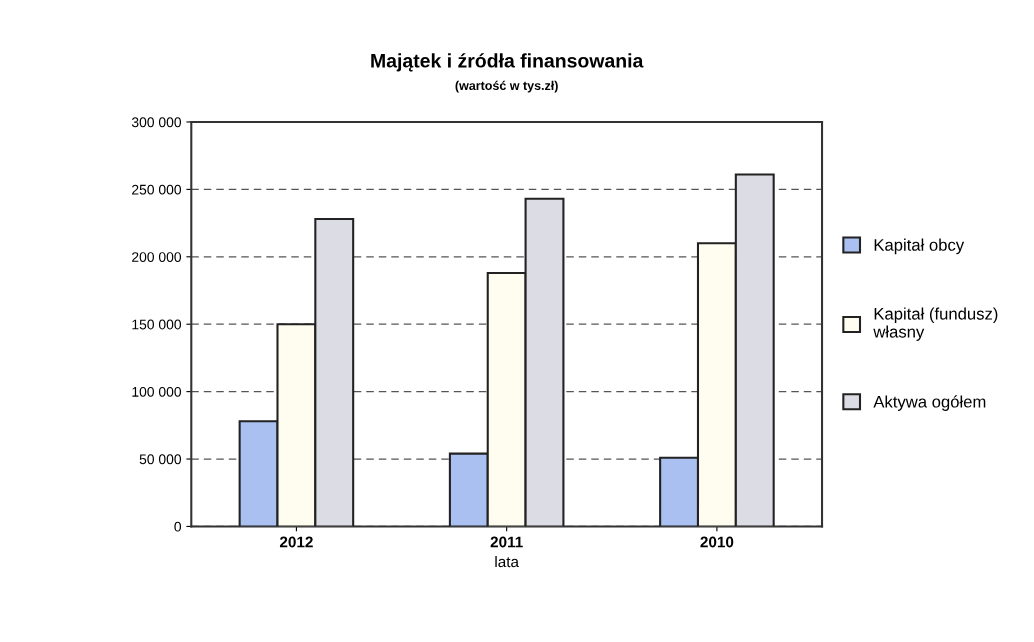  I want to click on x-tick-label: 2010, so click(717, 542).